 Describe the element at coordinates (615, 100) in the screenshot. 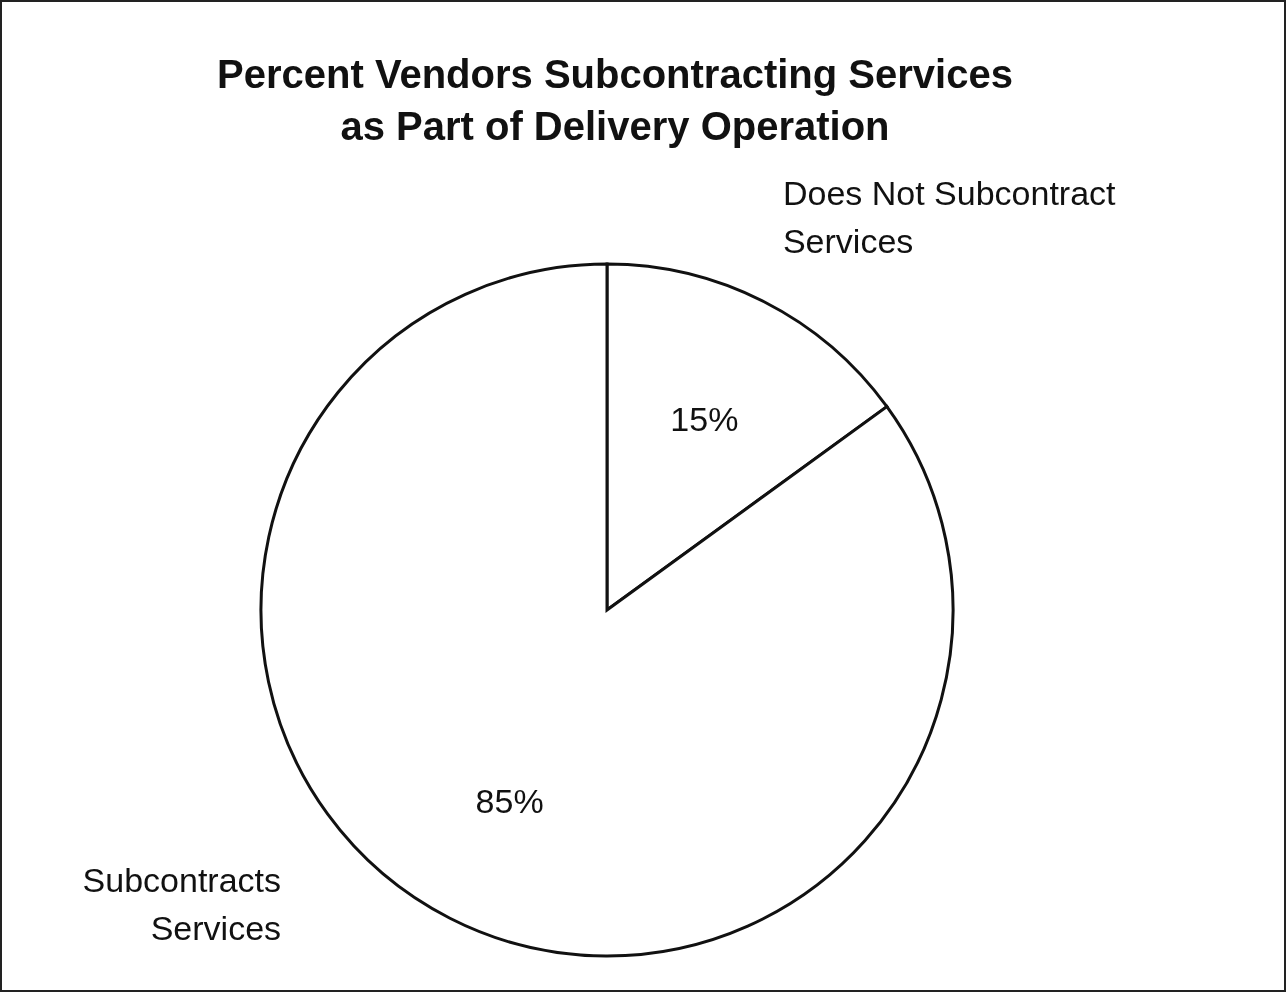

I see `chart-title: Percent Vendors Subcontracting Services as Part of Delivery Operation` at that location.